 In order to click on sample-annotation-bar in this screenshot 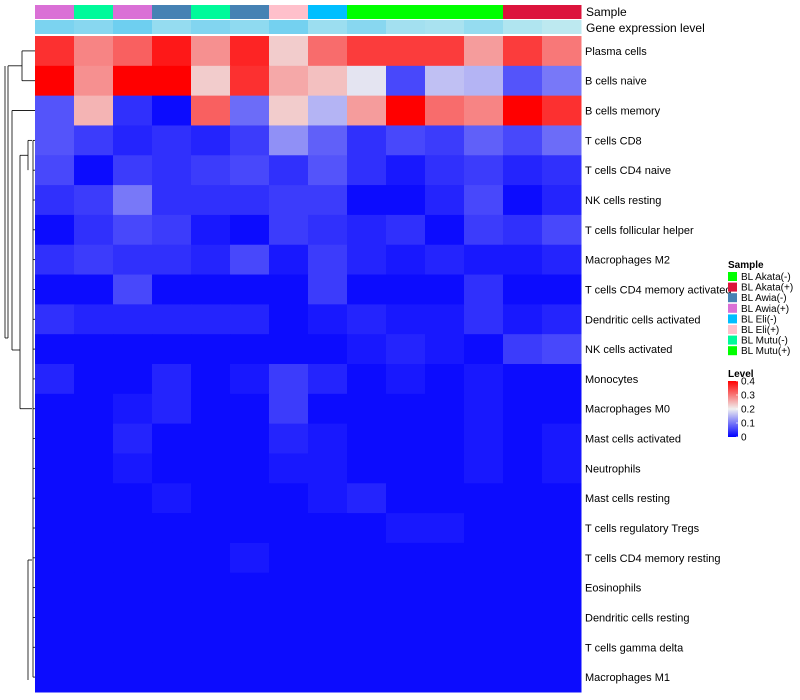, I will do `click(308, 12)`.